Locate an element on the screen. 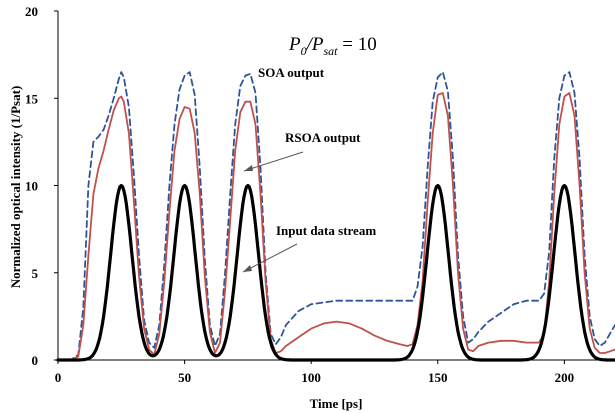  x-axis-title: Time [ps] is located at coordinates (336, 403).